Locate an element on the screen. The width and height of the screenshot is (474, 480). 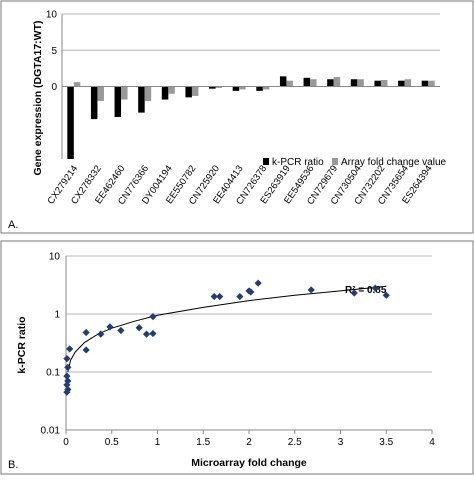
legend-entry: Array fold change value is located at coordinates (394, 162).